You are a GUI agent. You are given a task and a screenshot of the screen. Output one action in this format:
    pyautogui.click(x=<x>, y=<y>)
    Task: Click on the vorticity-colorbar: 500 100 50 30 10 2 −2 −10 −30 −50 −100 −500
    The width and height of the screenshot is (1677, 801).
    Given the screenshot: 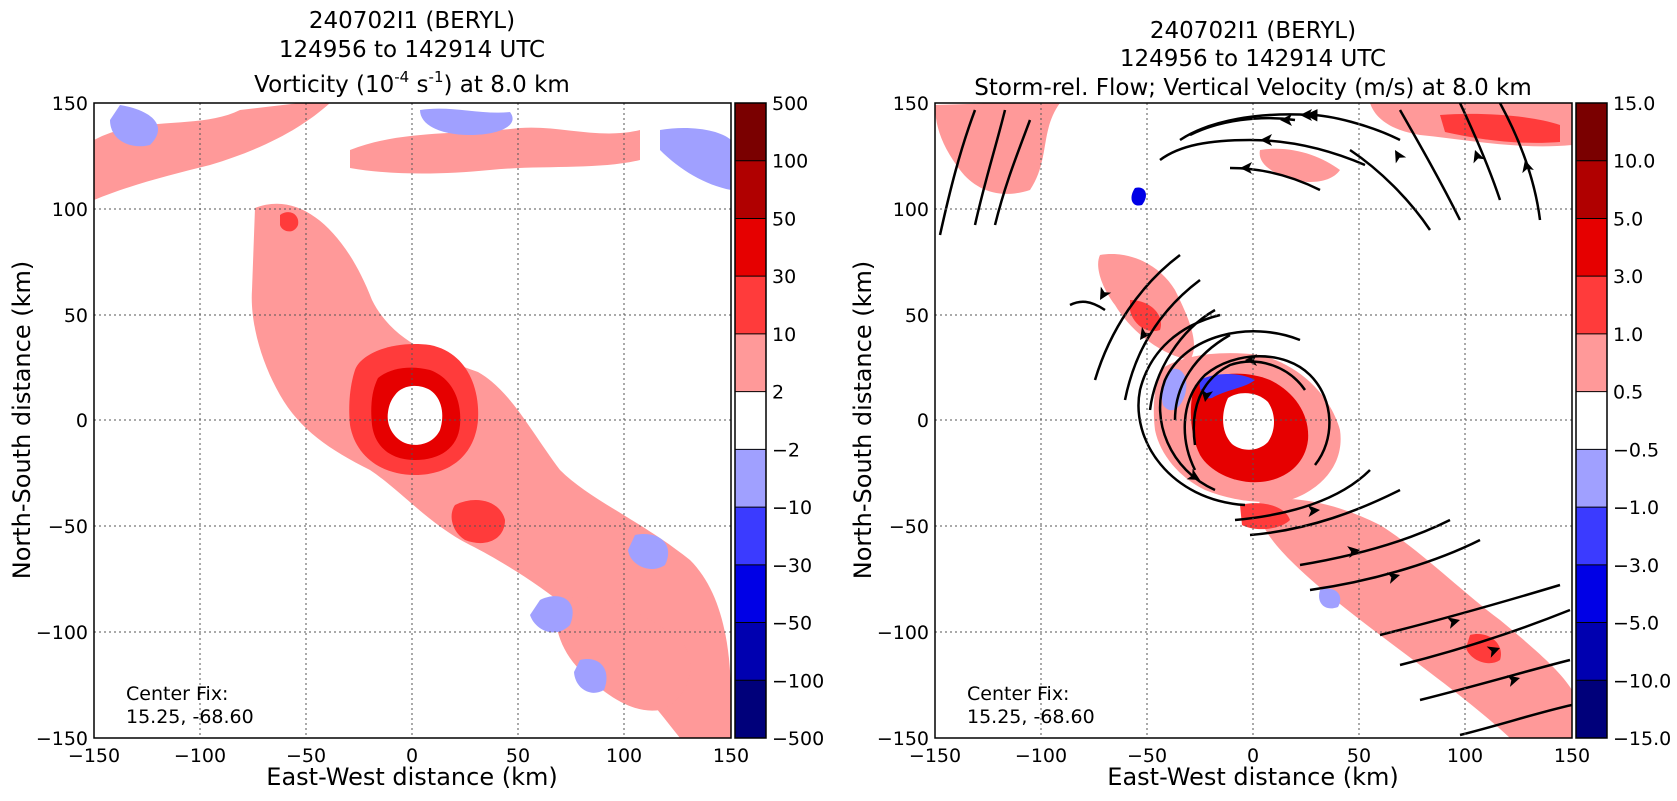 What is the action you would take?
    pyautogui.click(x=779, y=421)
    